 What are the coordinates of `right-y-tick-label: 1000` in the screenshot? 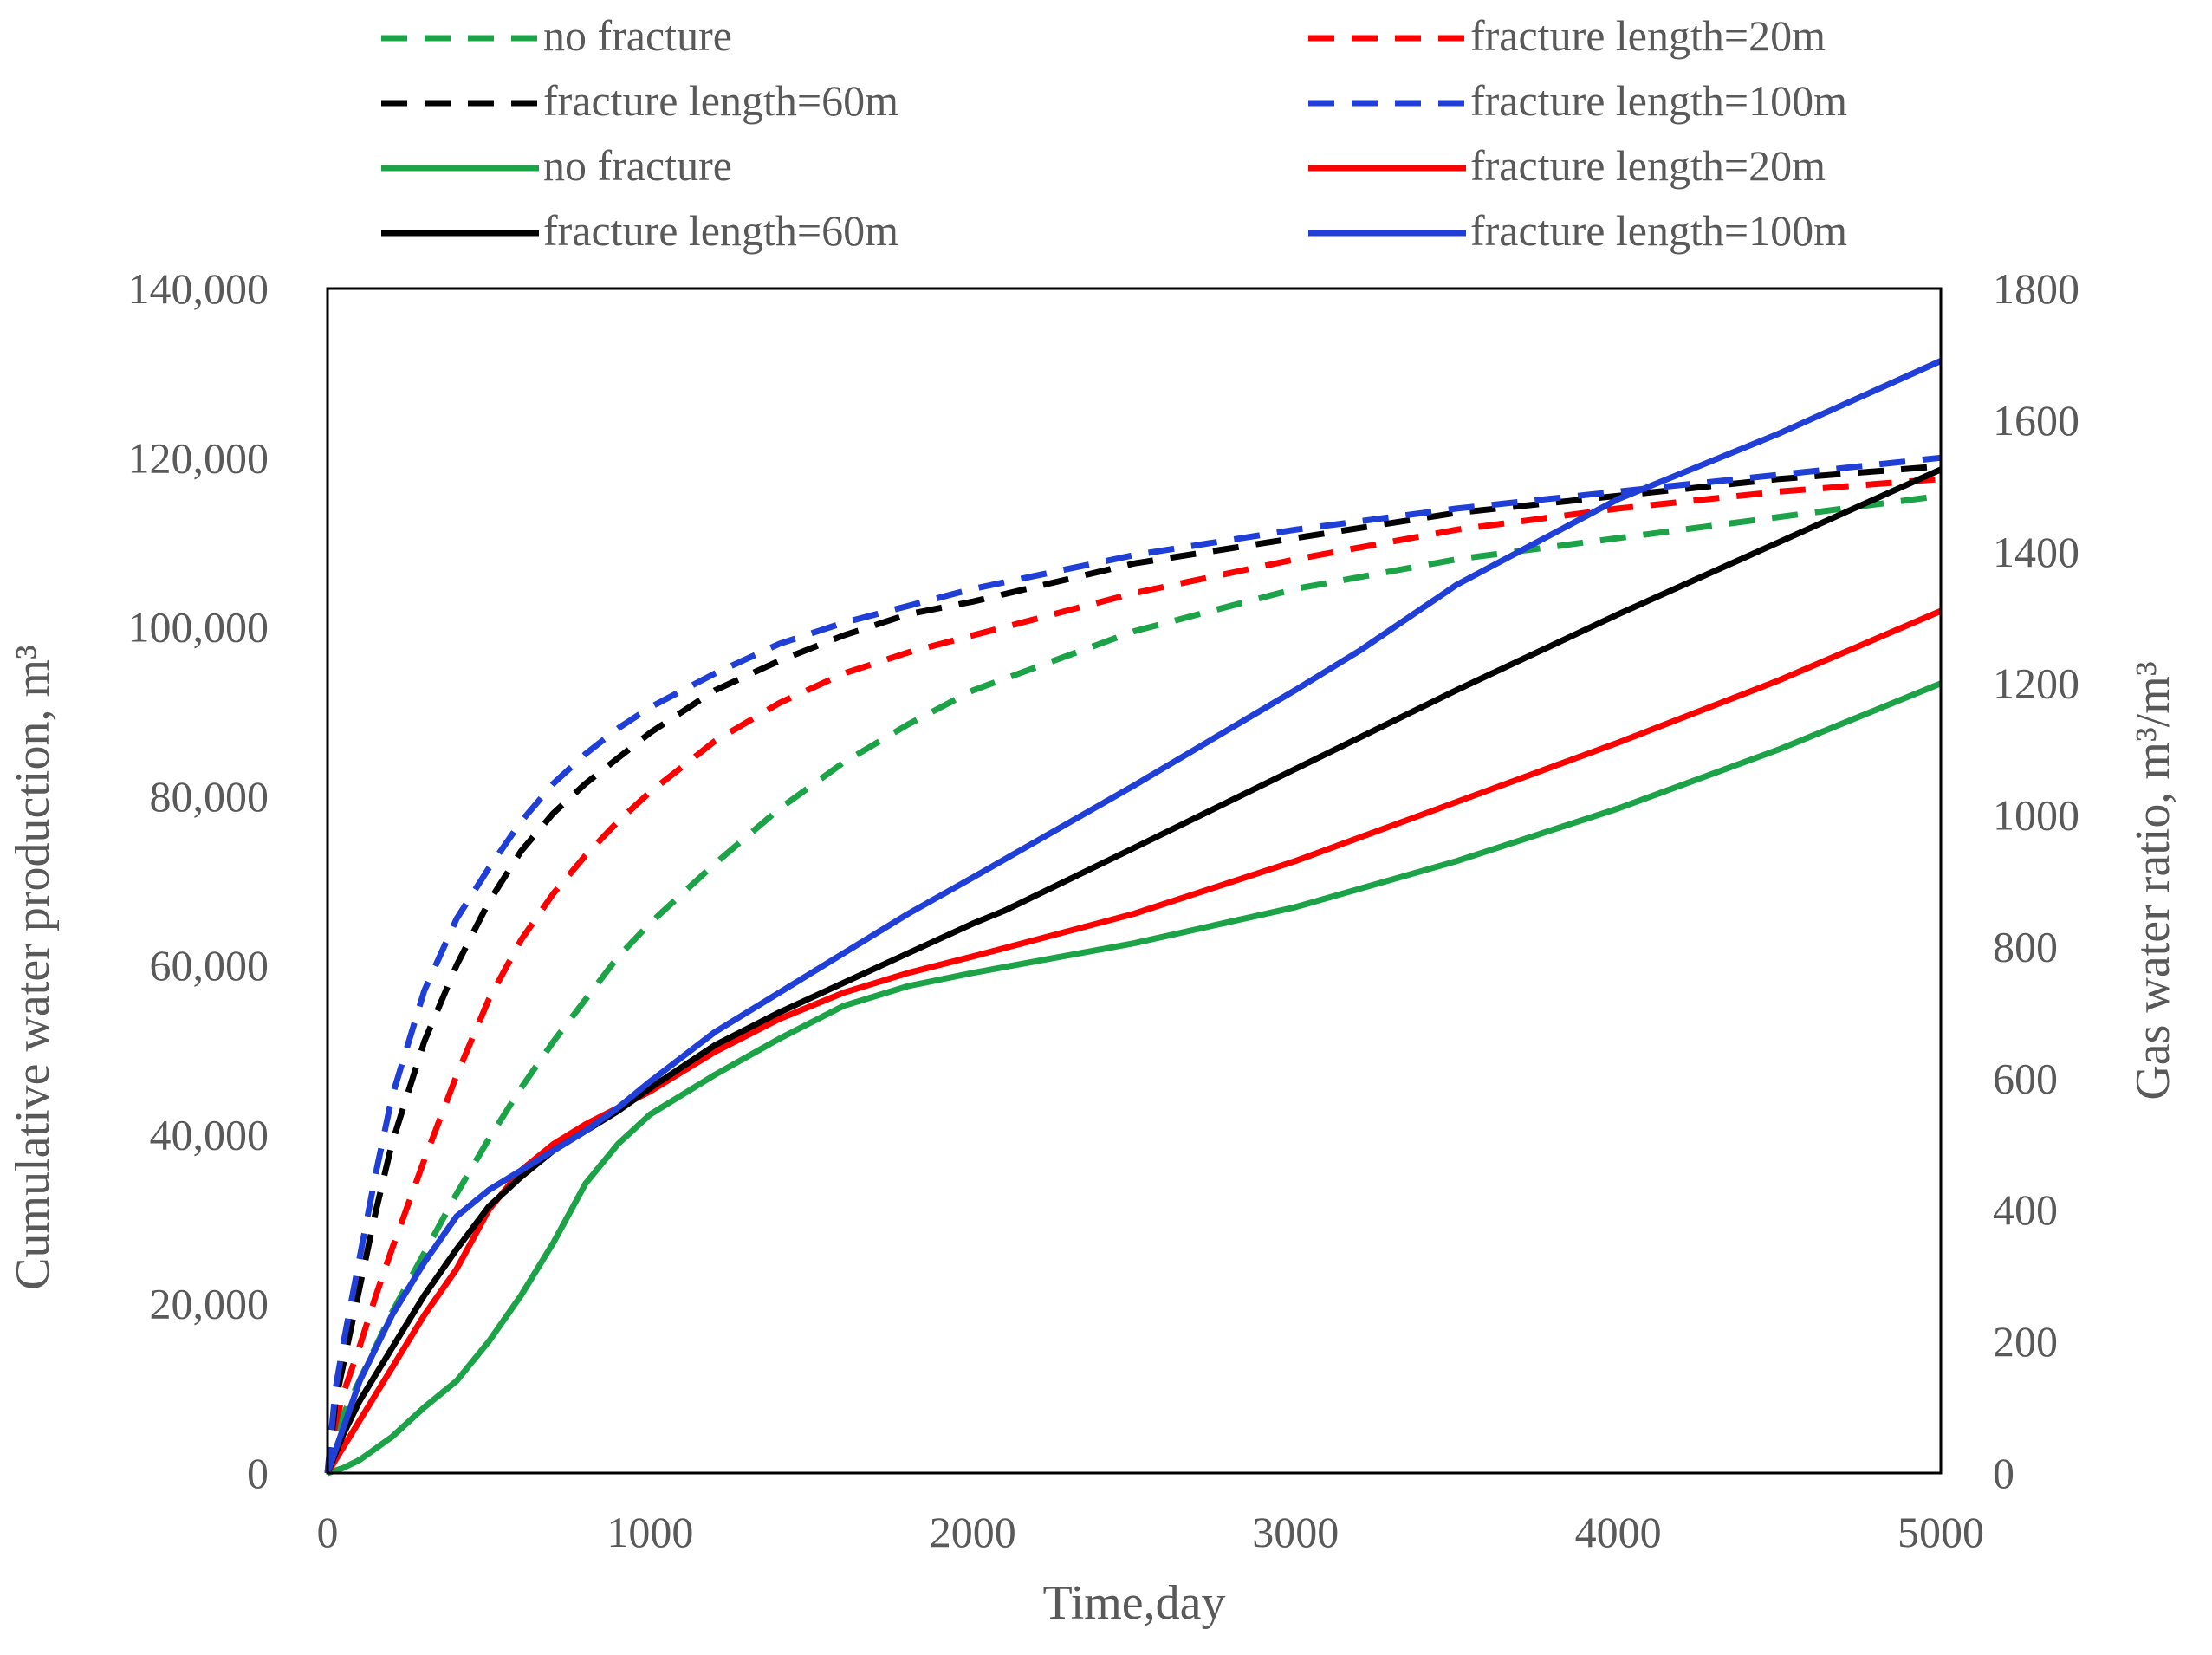 It's located at (2036, 815).